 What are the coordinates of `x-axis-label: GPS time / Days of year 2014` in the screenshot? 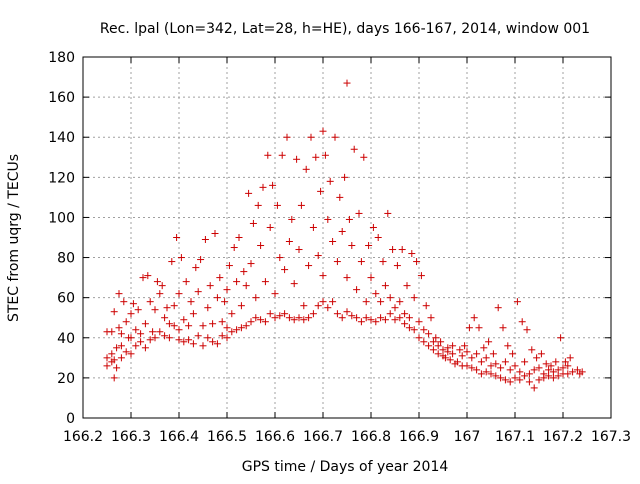 It's located at (345, 467).